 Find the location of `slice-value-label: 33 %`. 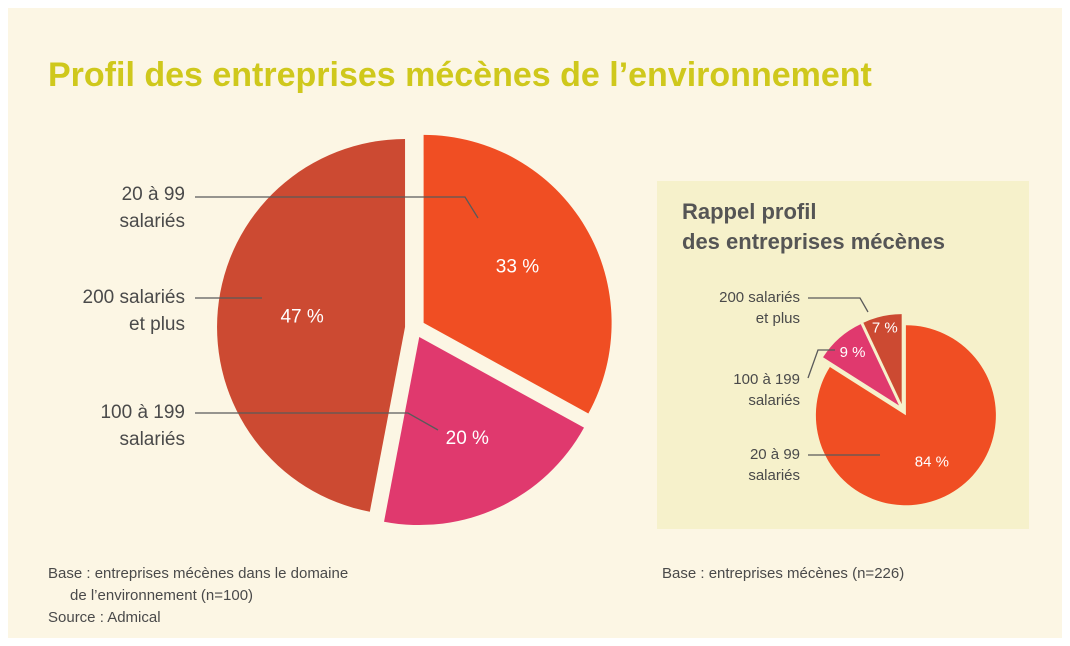

slice-value-label: 33 % is located at coordinates (517, 266).